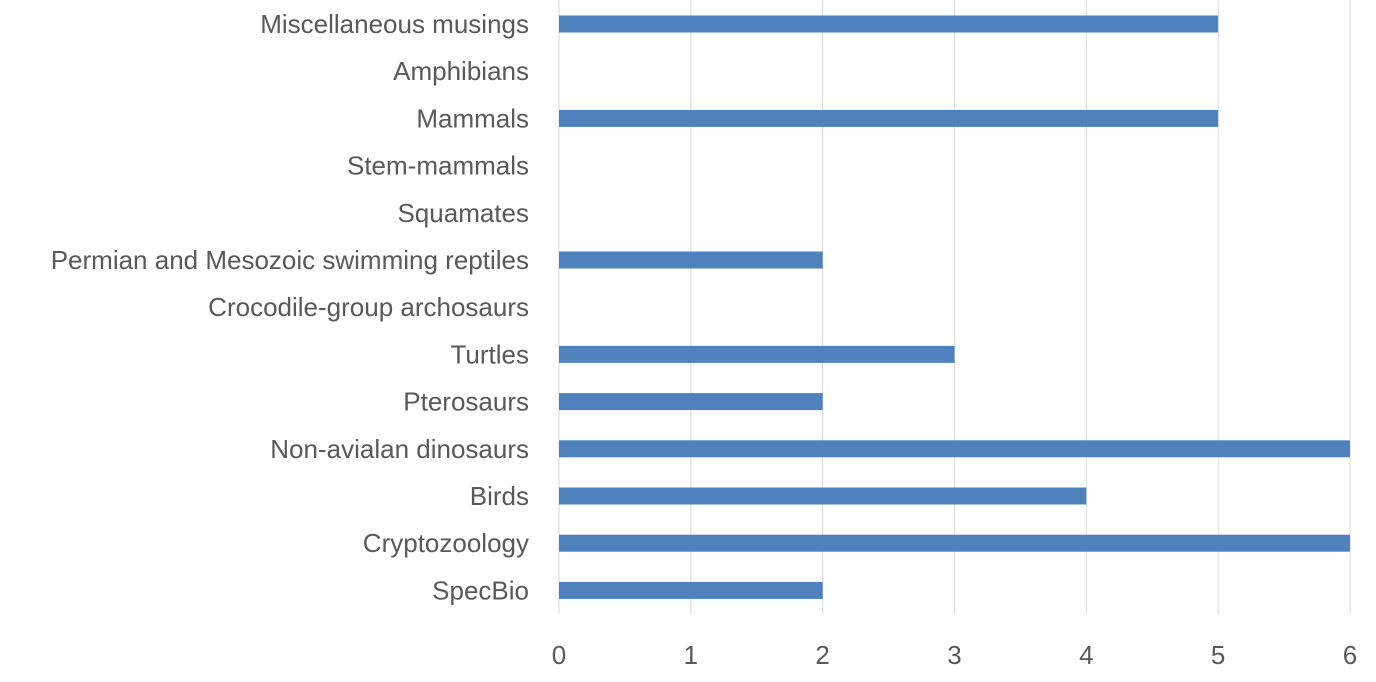  Describe the element at coordinates (499, 496) in the screenshot. I see `category-label: Birds` at that location.